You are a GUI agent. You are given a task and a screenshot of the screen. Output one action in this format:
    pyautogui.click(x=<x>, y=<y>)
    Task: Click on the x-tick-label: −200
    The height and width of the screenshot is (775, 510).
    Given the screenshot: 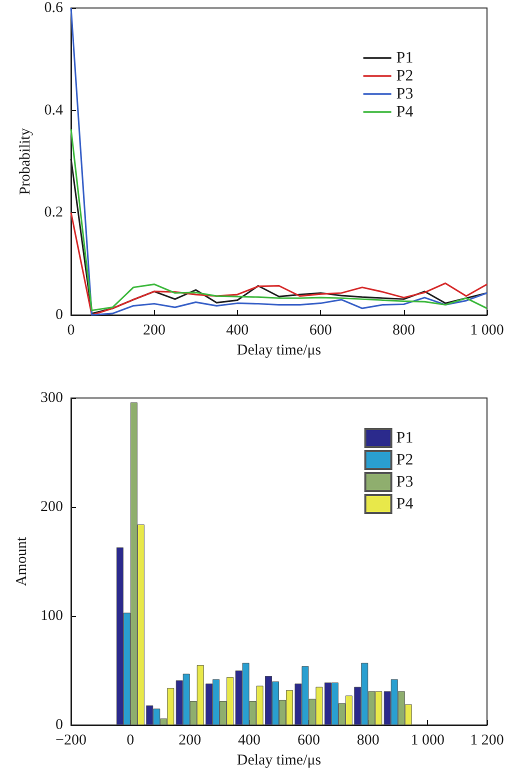 What is the action you would take?
    pyautogui.click(x=71, y=740)
    